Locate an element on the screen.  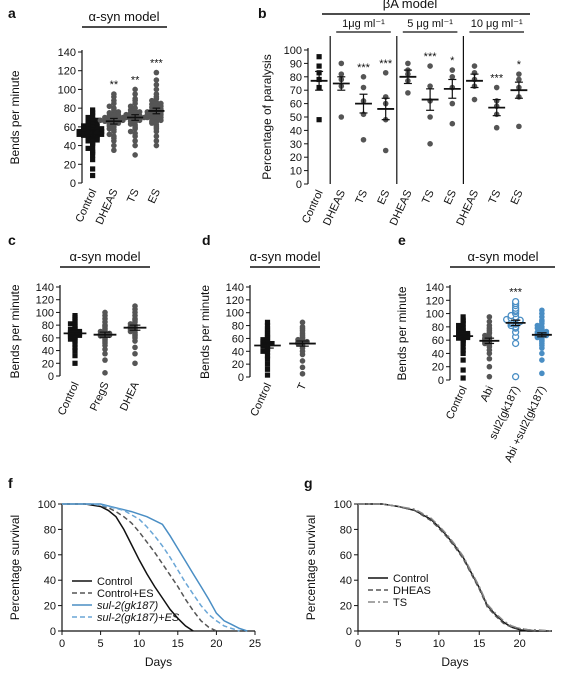
x-category-label: Abi is located at coordinates (487, 393).